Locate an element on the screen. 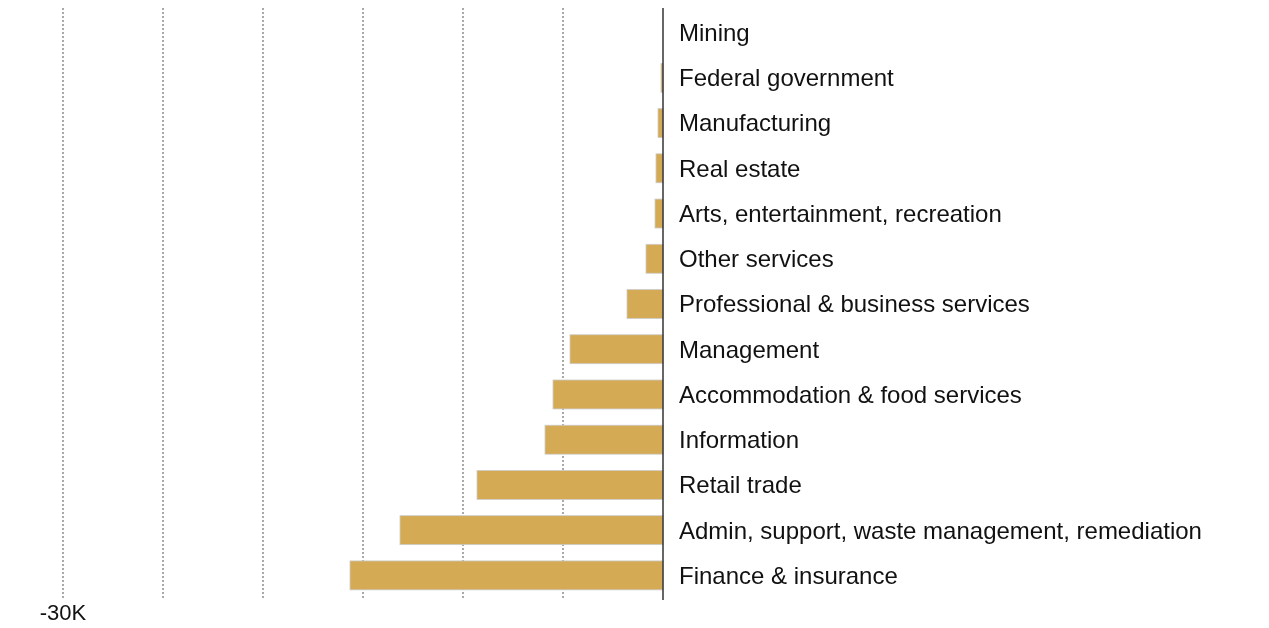  y-tick-label: Mining is located at coordinates (714, 33).